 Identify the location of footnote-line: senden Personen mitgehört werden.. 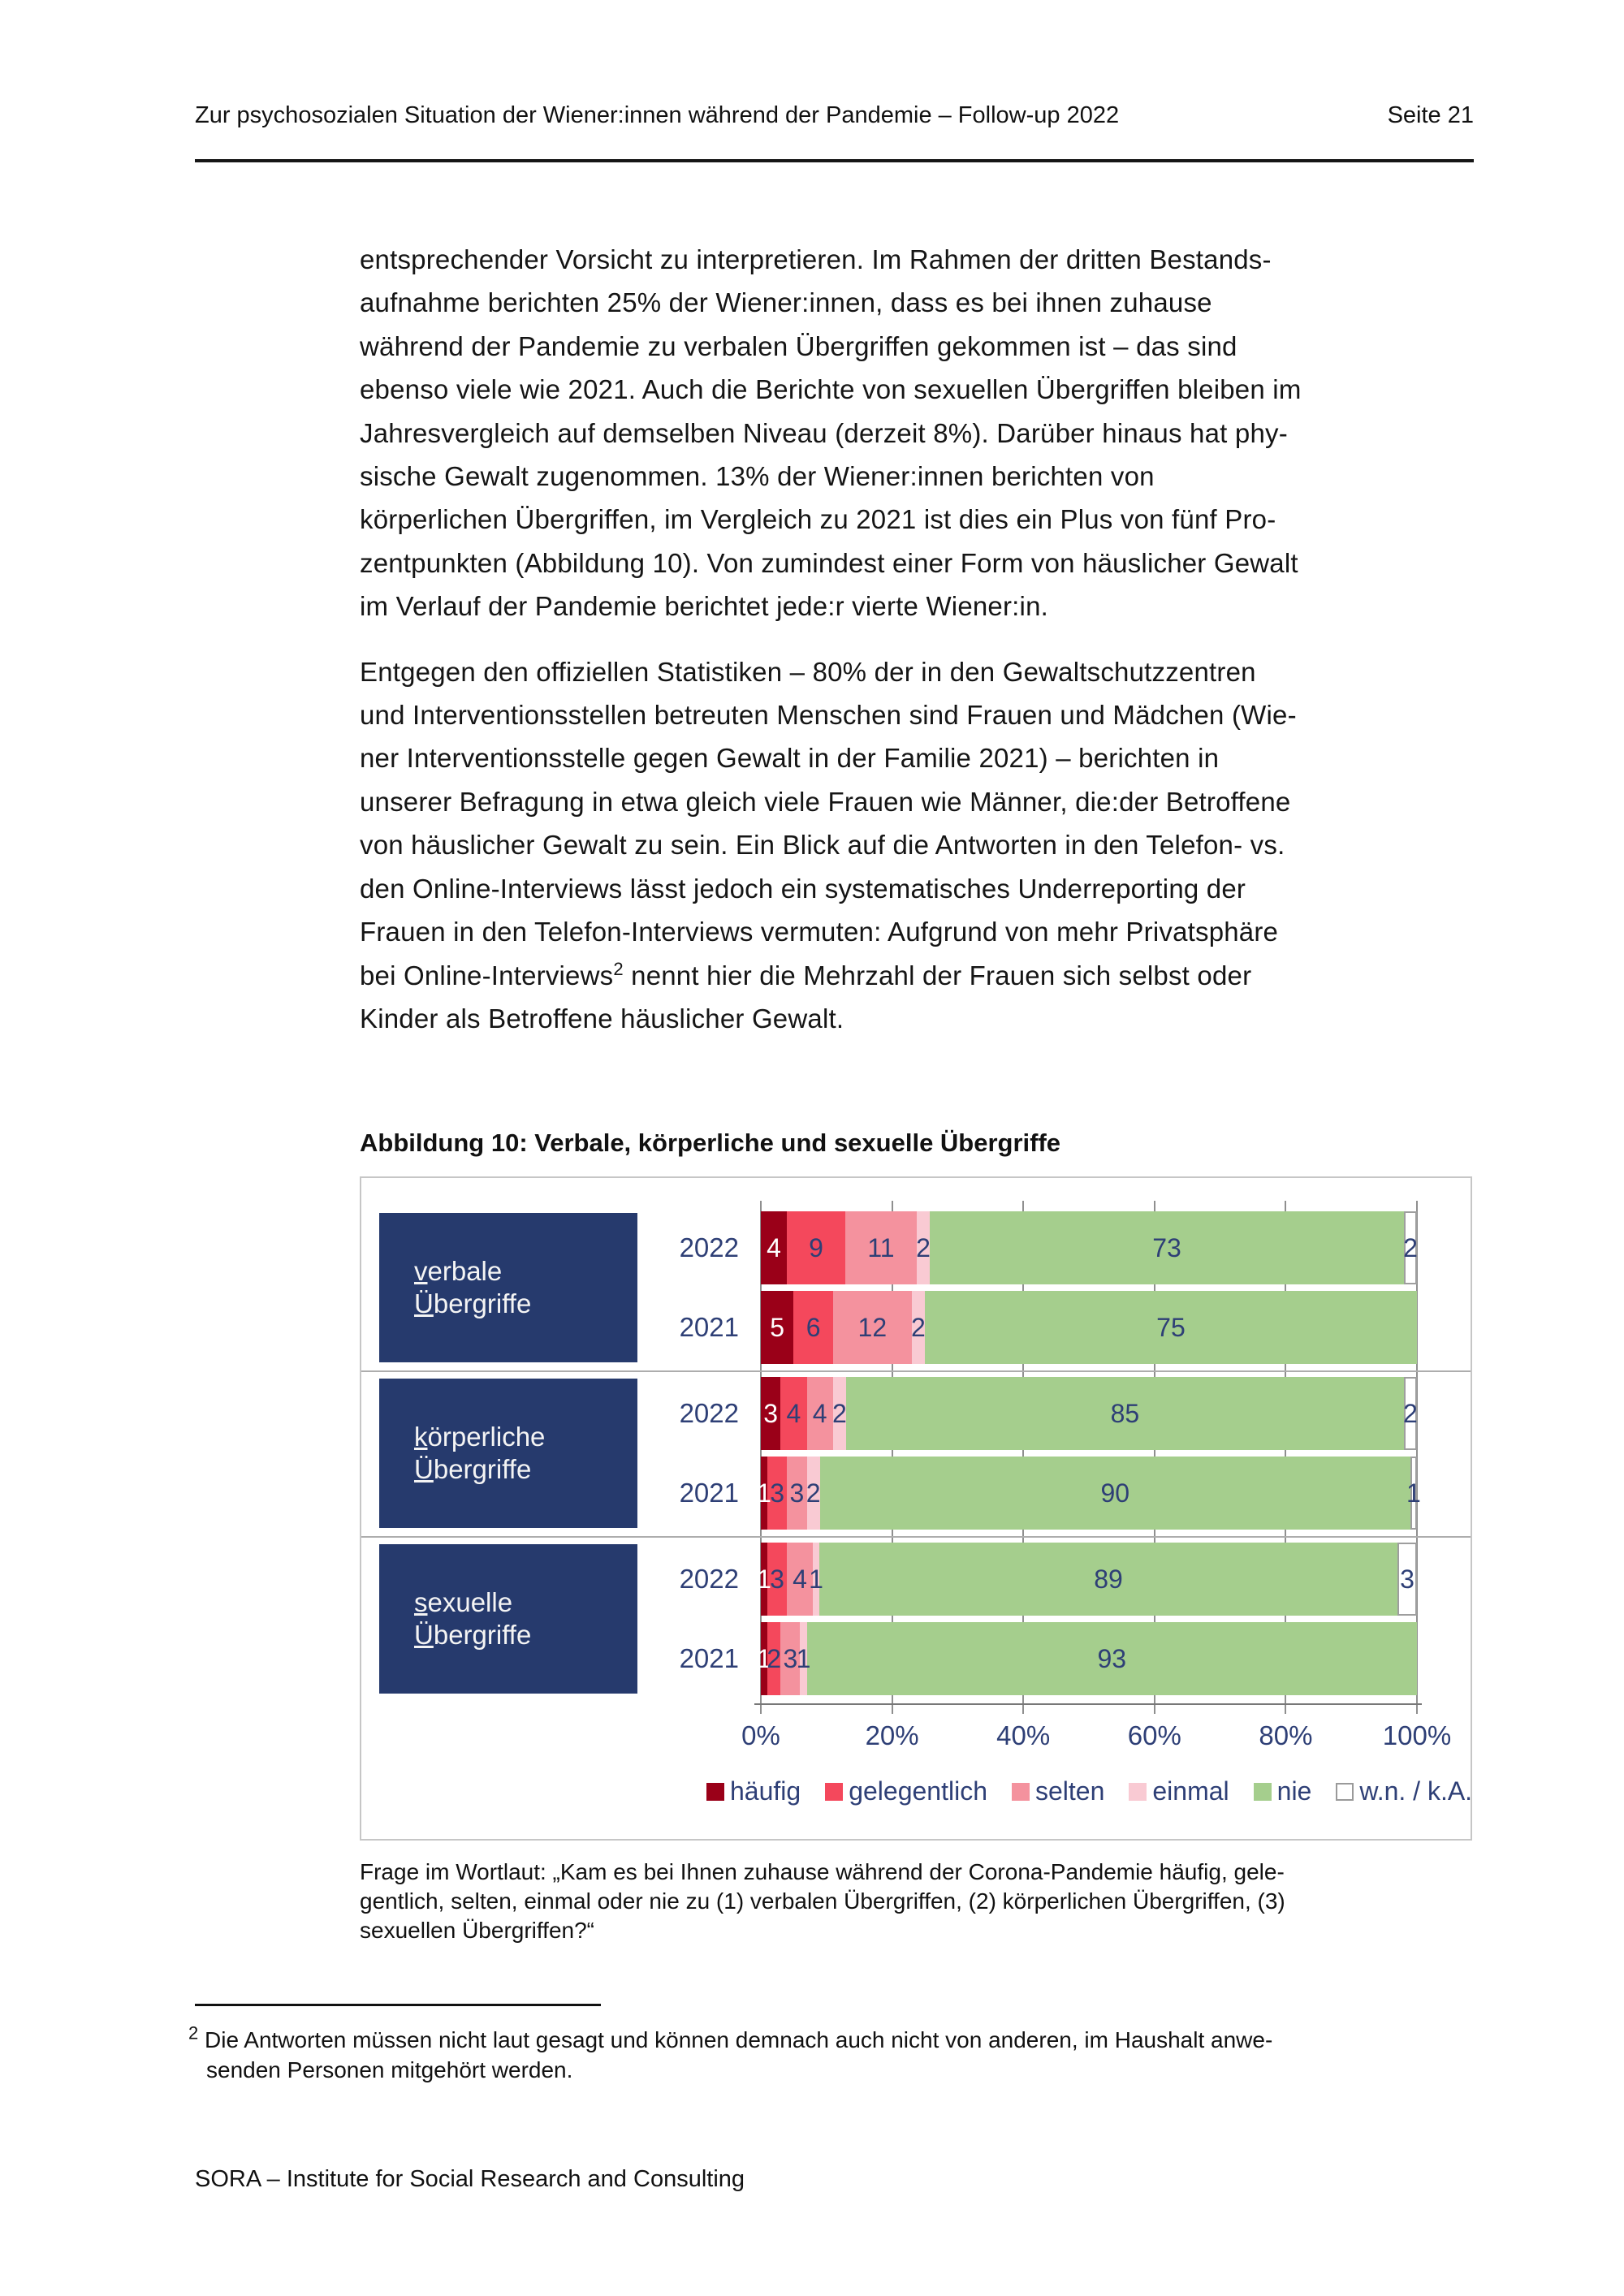
(389, 2069).